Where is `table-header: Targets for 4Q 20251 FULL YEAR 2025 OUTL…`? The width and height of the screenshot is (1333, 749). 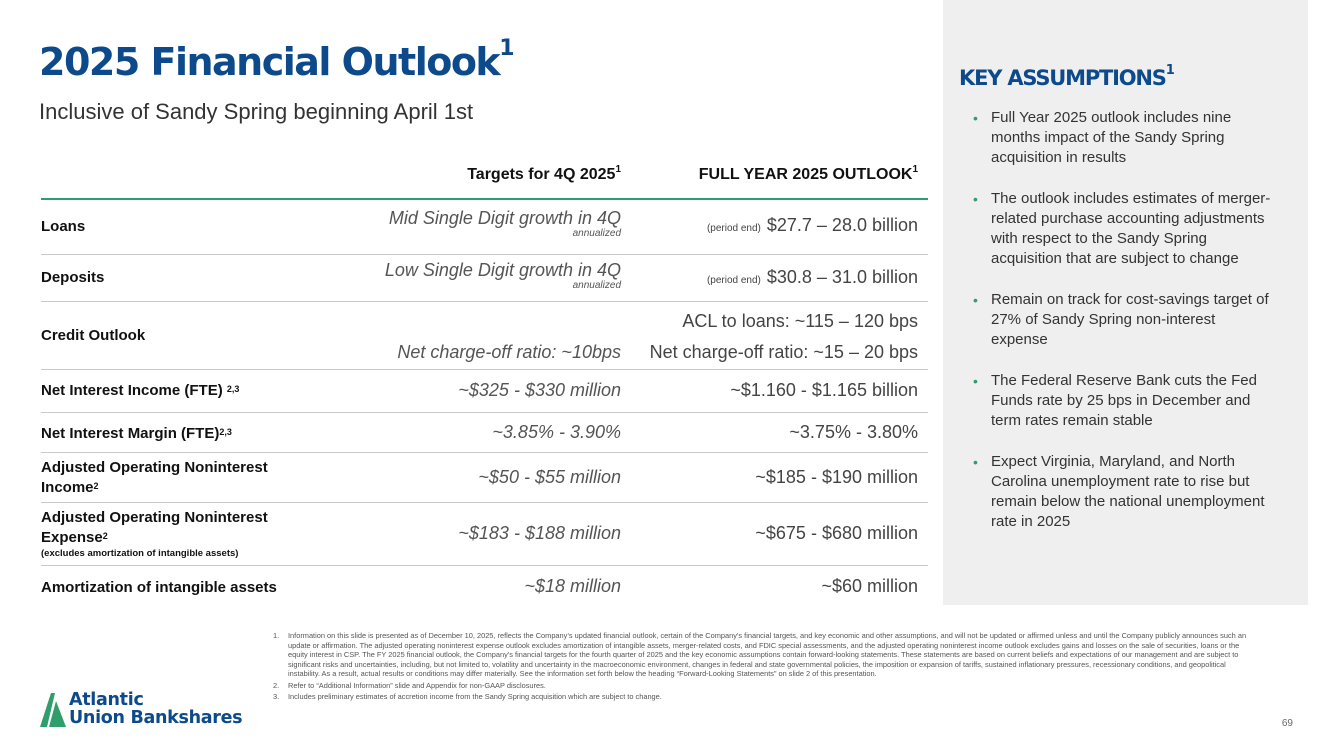 table-header: Targets for 4Q 20251 FULL YEAR 2025 OUTL… is located at coordinates (484, 176).